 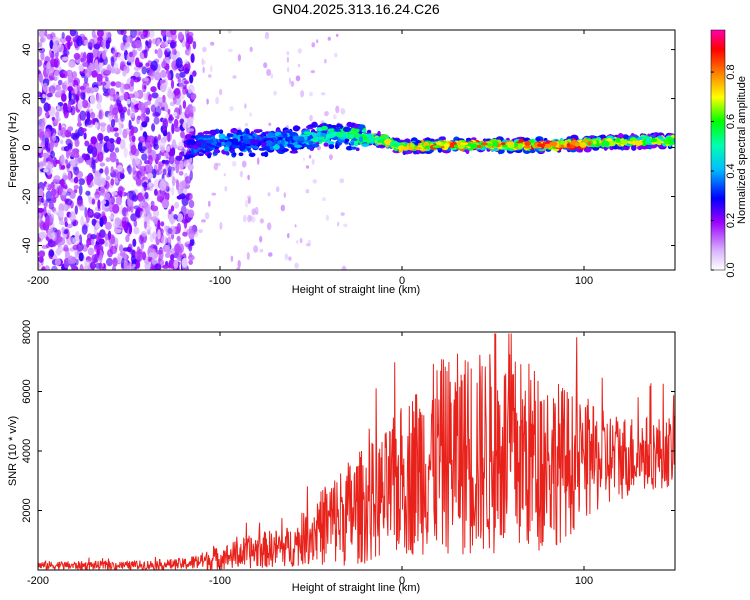 What do you see at coordinates (27, 147) in the screenshot?
I see `heatmap-y-tick-label: 0` at bounding box center [27, 147].